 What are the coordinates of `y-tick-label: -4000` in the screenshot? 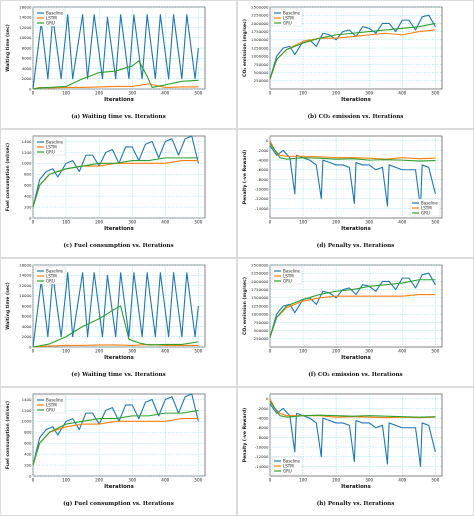 It's located at (263, 160).